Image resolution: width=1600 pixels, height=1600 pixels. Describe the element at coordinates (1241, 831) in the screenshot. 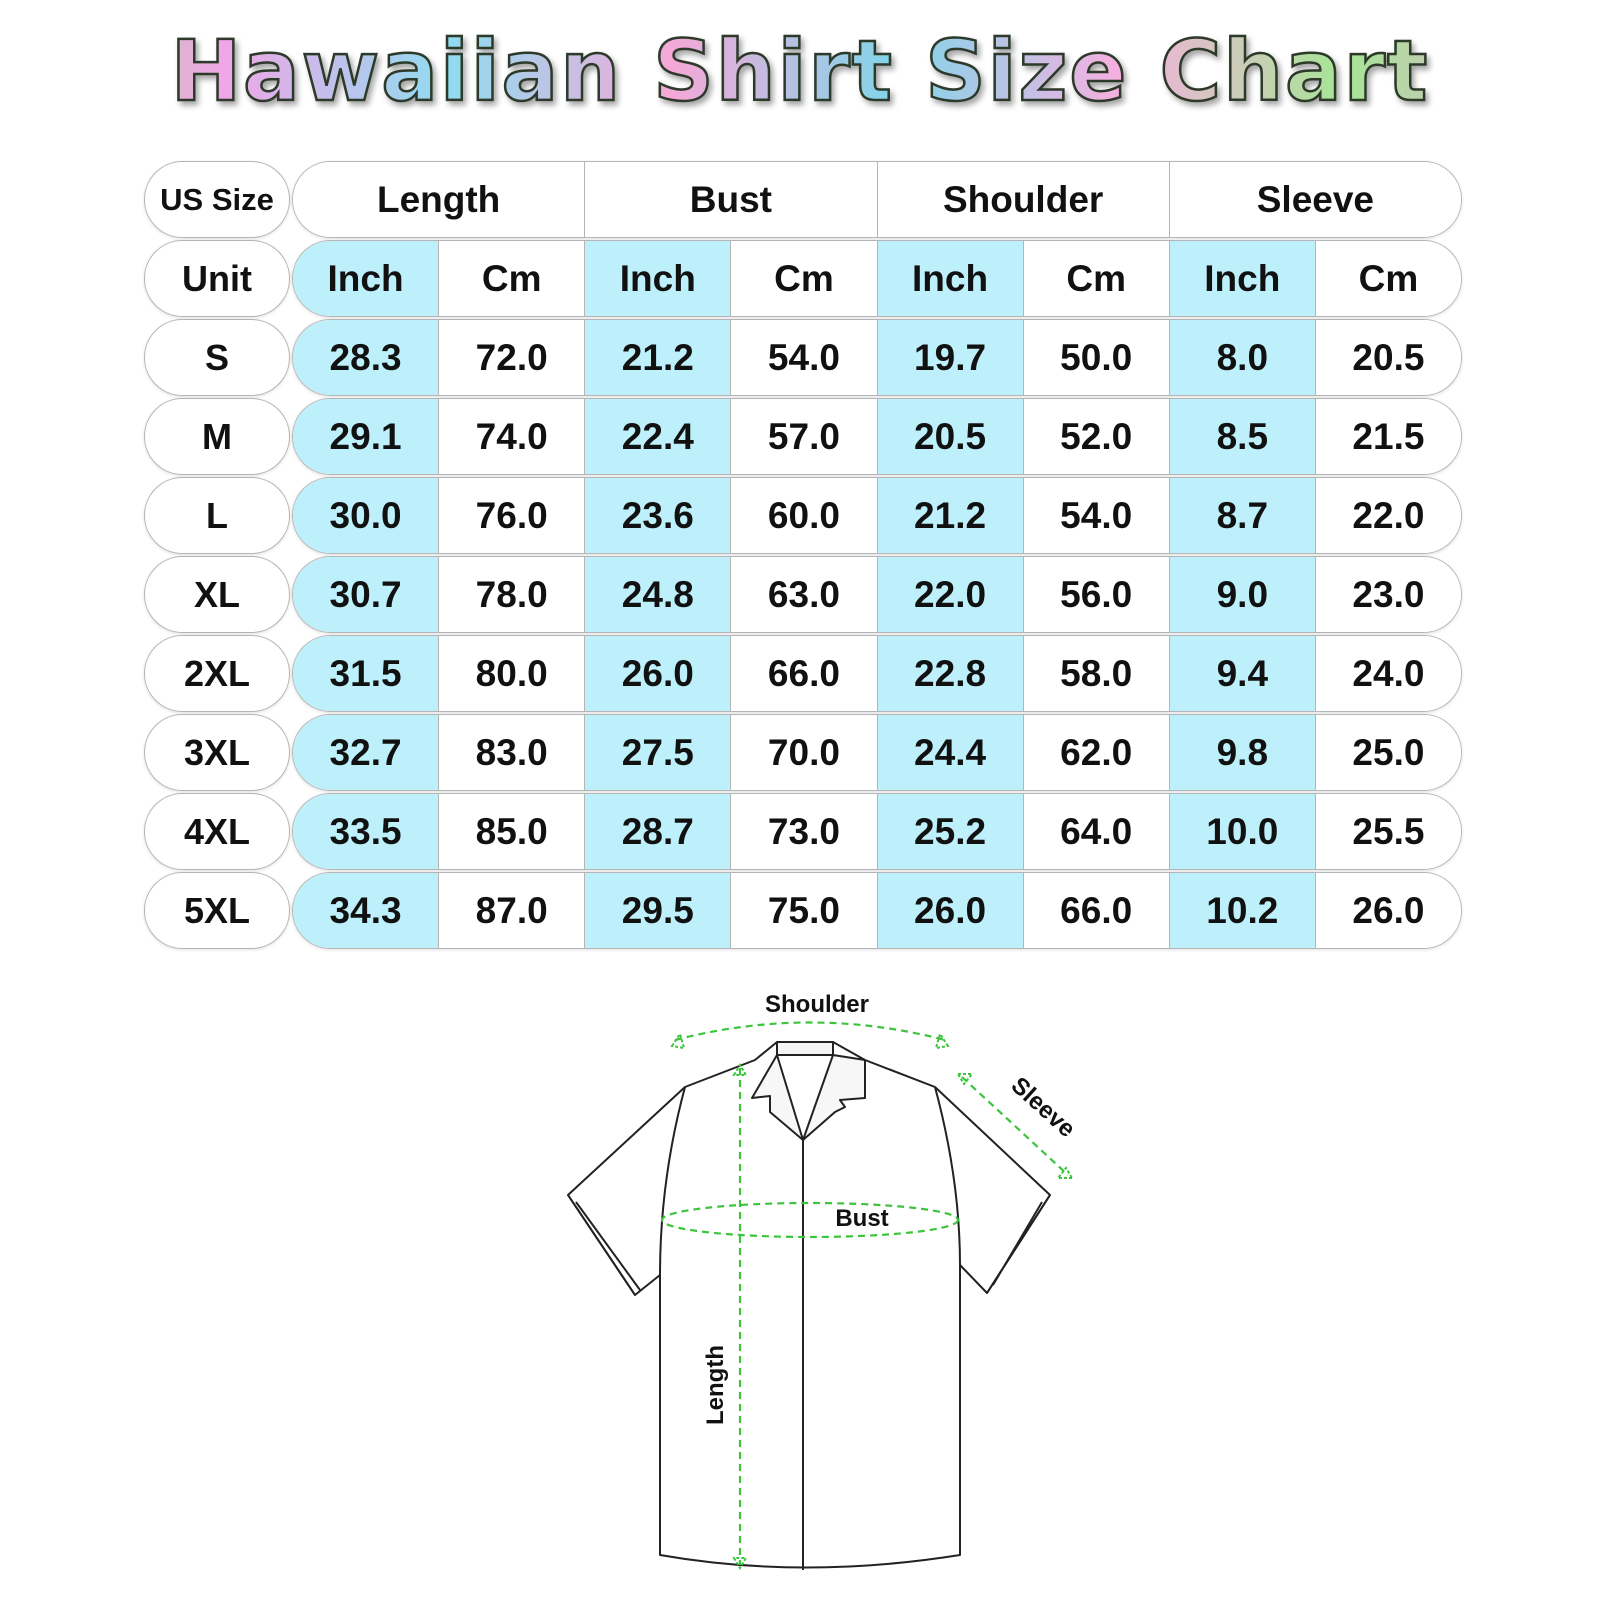

I see `table-cell: 10.0` at that location.